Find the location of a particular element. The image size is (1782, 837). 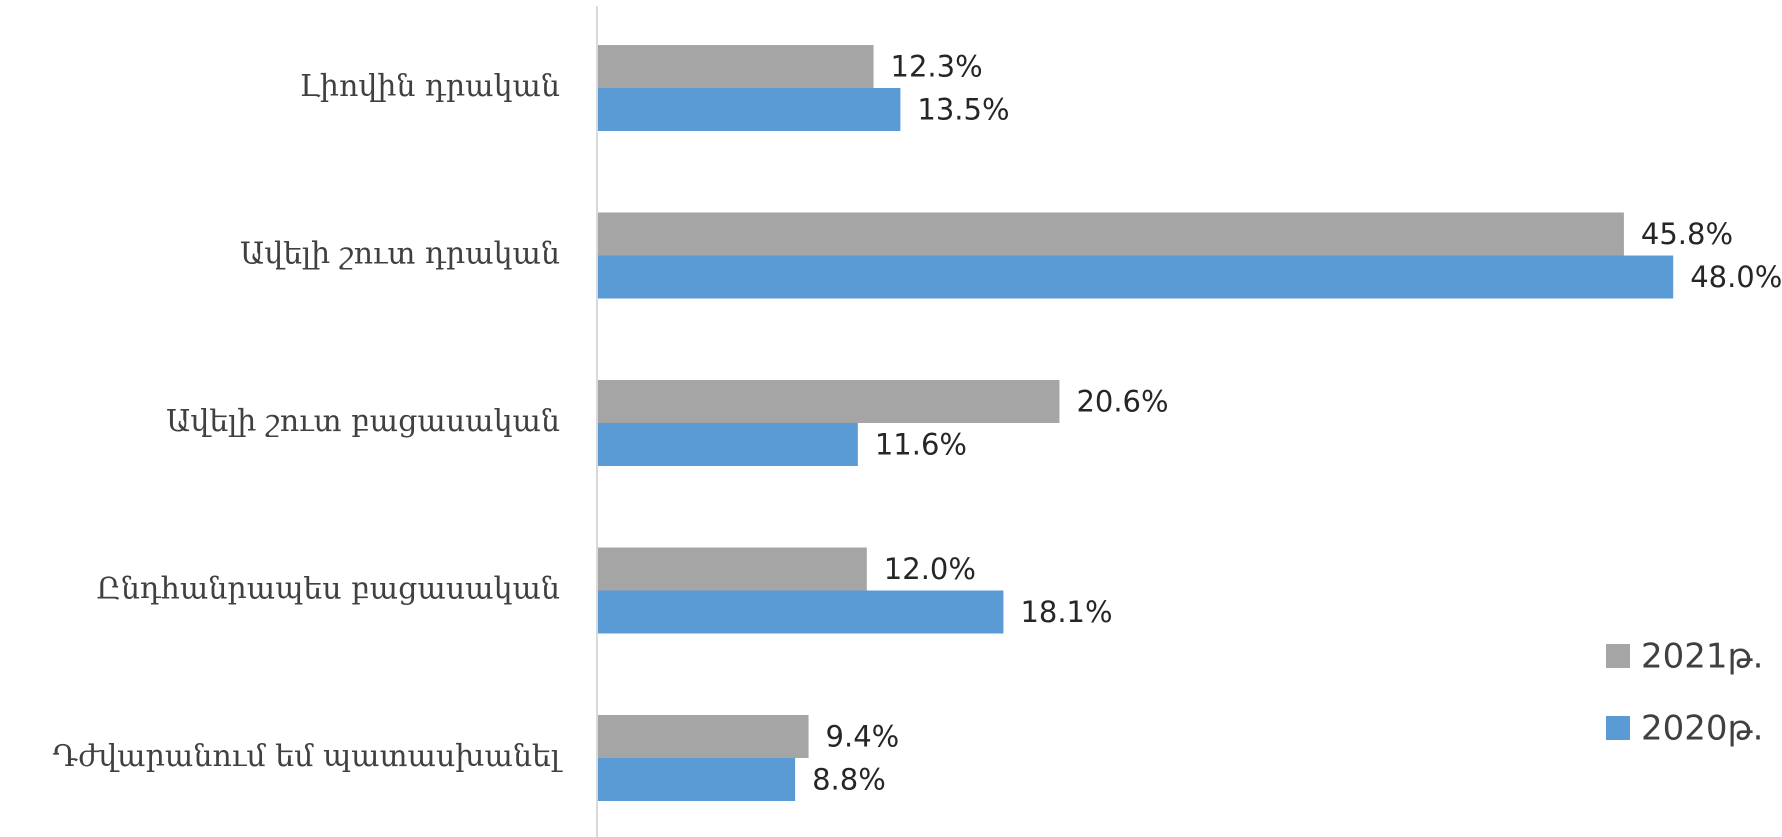

data-label: 11.6% is located at coordinates (921, 445).